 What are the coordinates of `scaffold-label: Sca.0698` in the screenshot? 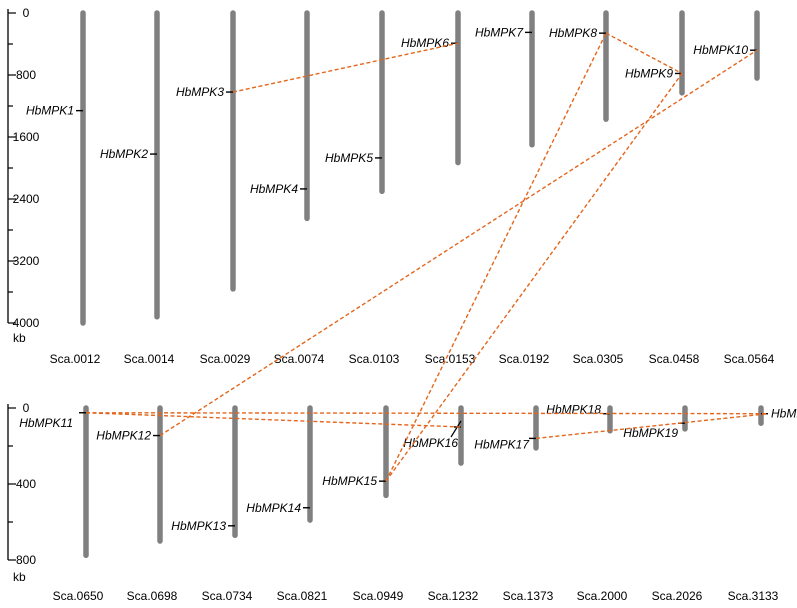 It's located at (152, 596).